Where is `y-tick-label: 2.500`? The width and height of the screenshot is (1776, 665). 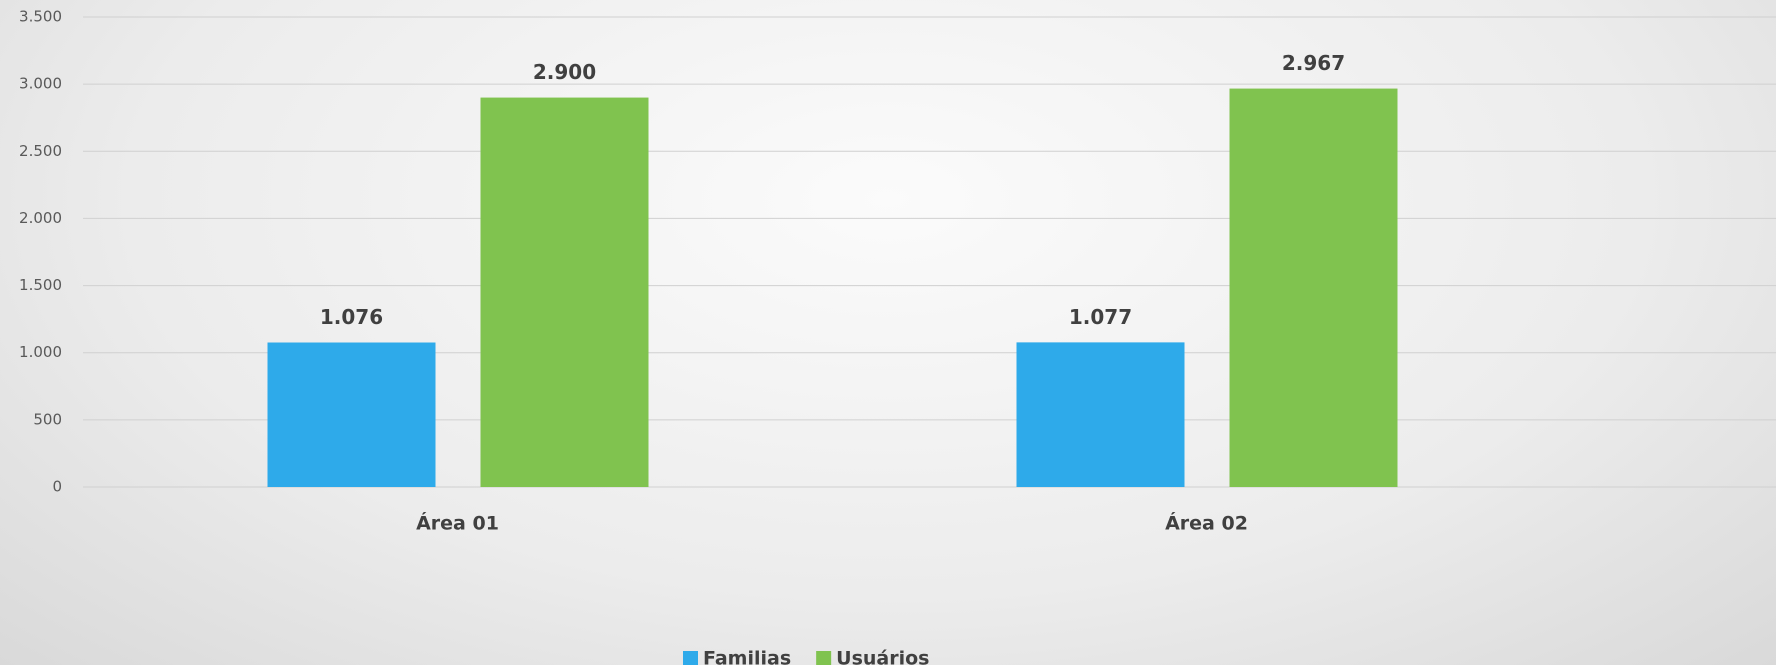 y-tick-label: 2.500 is located at coordinates (40, 151).